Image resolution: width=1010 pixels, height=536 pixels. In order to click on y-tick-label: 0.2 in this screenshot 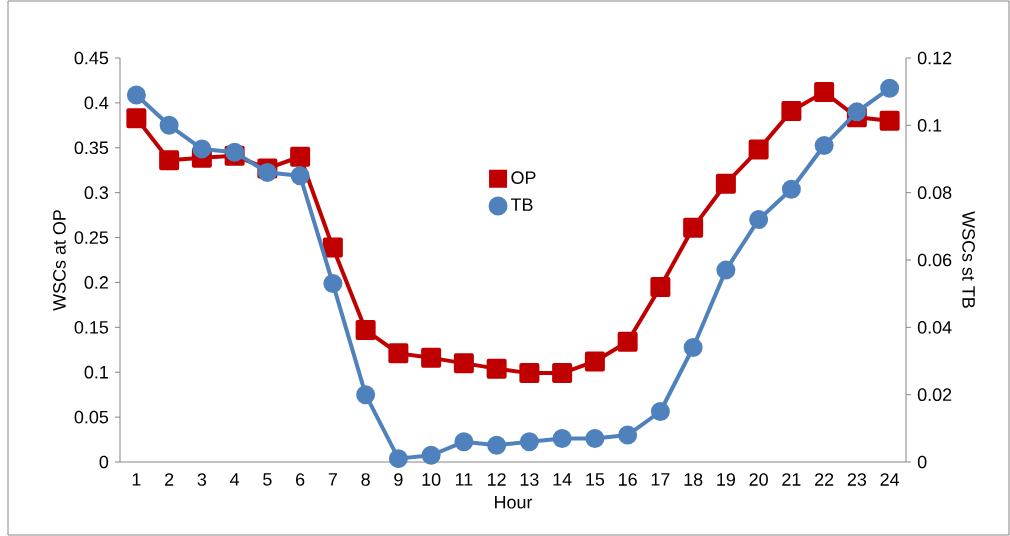, I will do `click(96, 282)`.